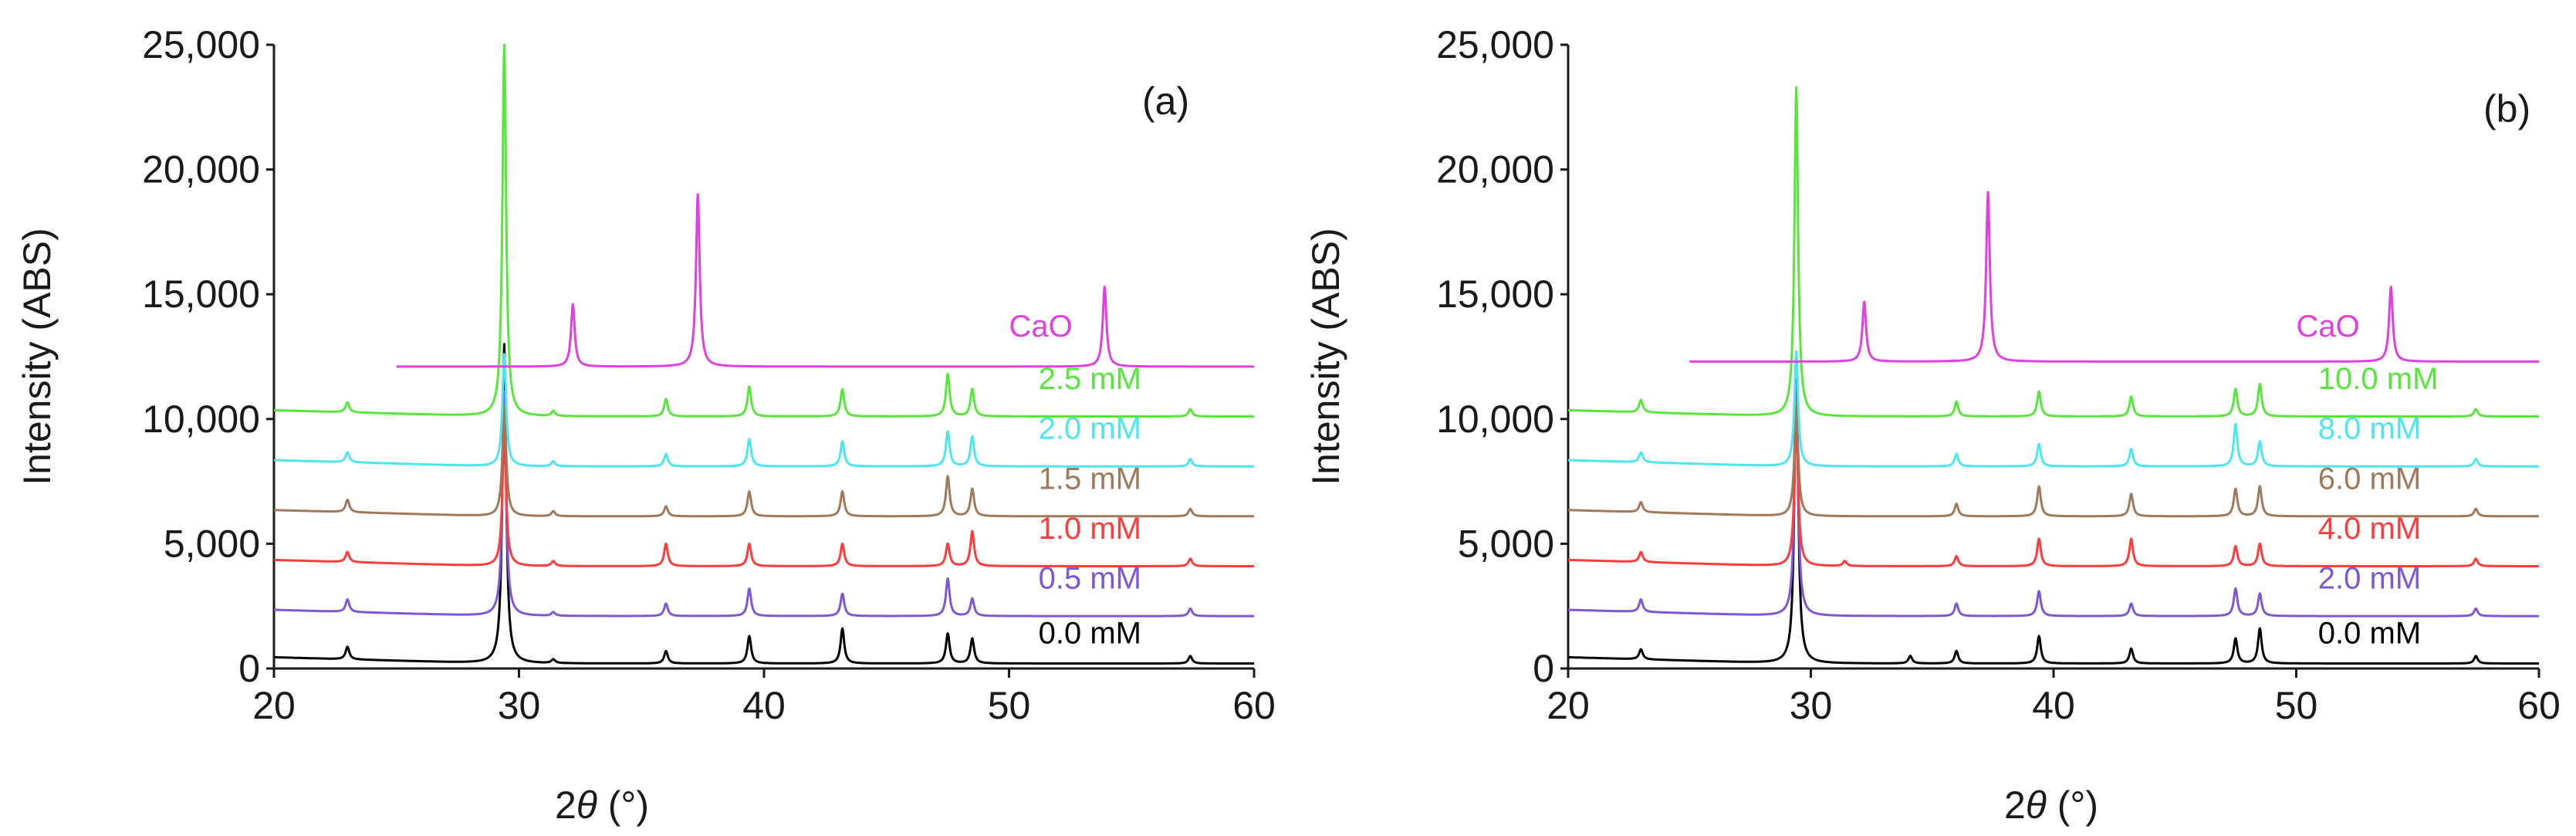  Describe the element at coordinates (2506, 108) in the screenshot. I see `panel-label: (b)` at that location.